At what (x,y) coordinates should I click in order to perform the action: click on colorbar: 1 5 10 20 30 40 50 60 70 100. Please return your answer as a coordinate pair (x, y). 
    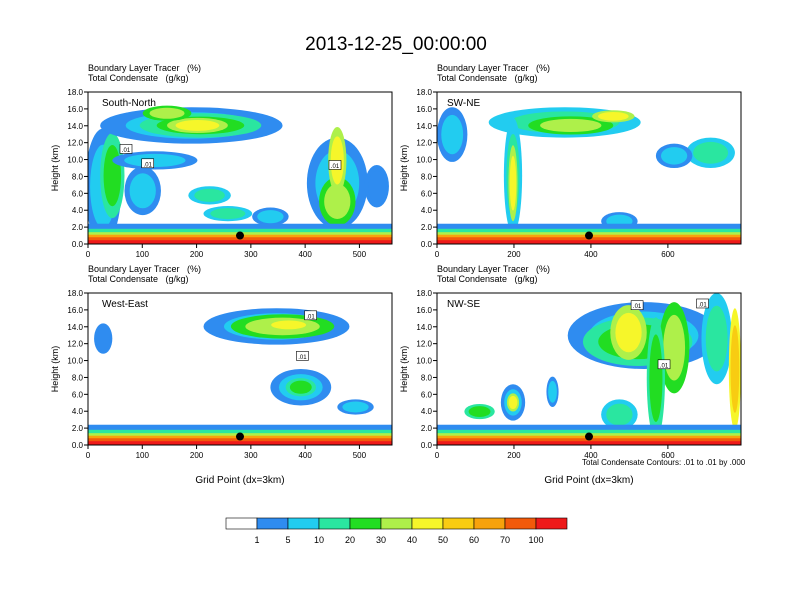
    Looking at the image, I should click on (396, 531).